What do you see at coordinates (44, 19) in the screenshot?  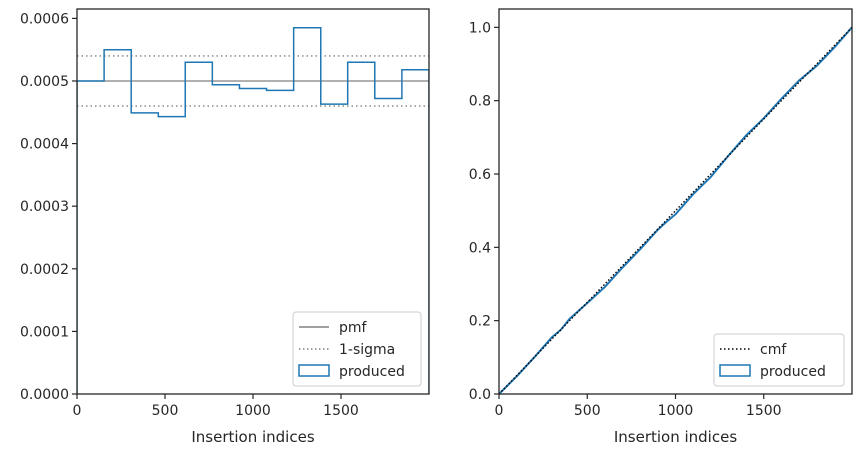 I see `y-tick-label: 0.0006` at bounding box center [44, 19].